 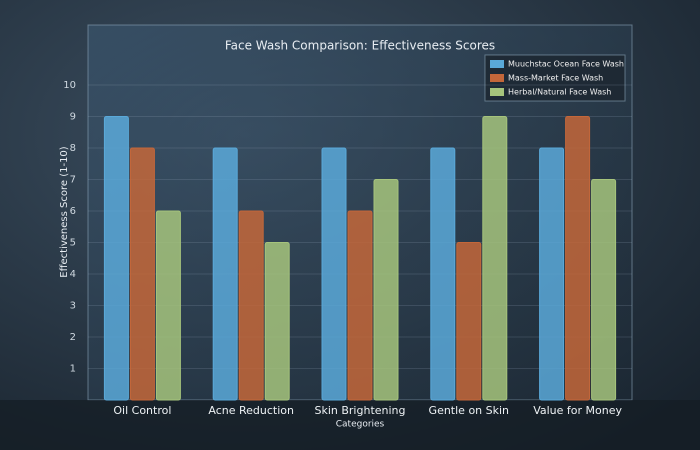 What do you see at coordinates (73, 369) in the screenshot?
I see `y-tick-label: 1` at bounding box center [73, 369].